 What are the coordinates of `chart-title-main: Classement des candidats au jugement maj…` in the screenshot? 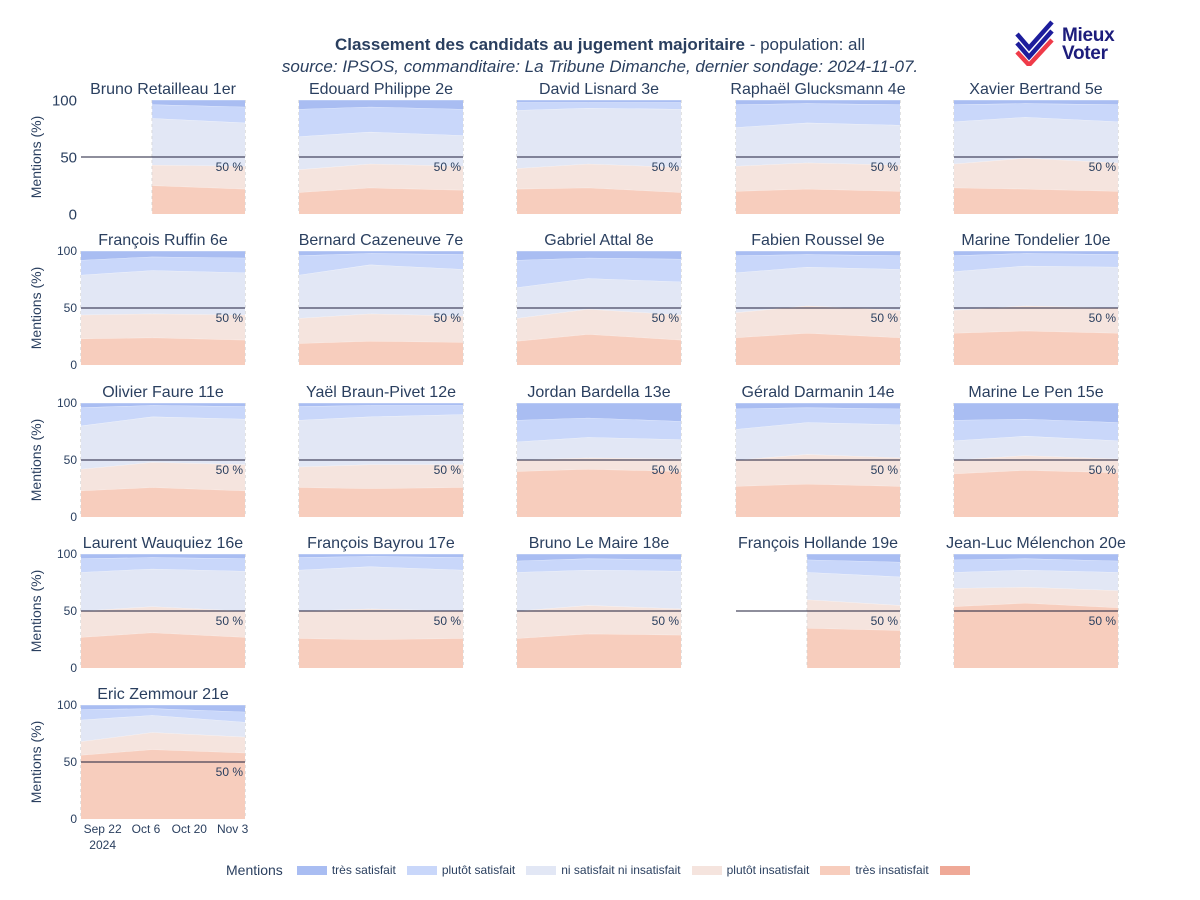 It's located at (539, 44).